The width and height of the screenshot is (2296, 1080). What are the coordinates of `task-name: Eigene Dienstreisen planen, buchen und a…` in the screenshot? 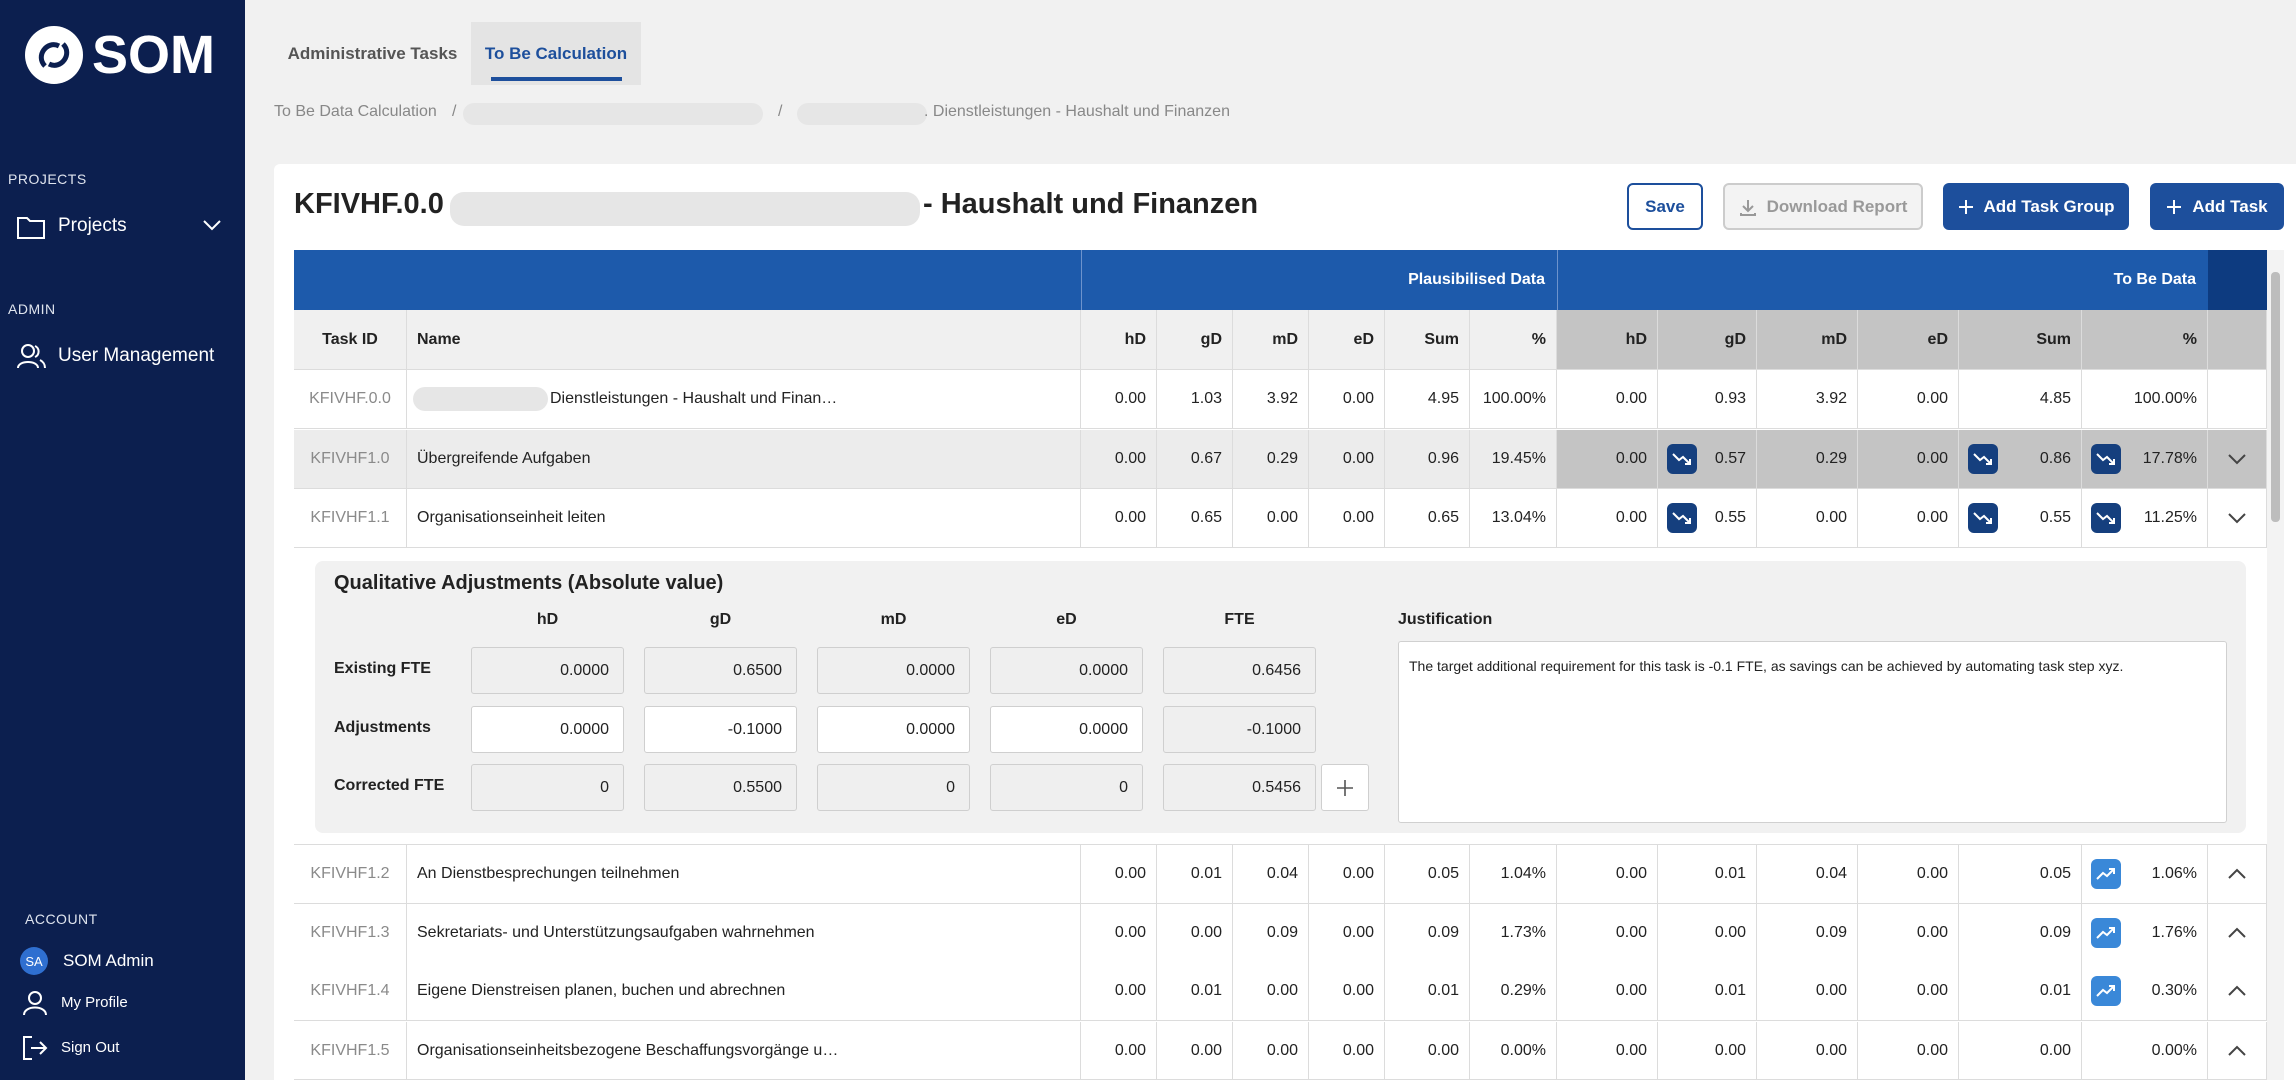 It's located at (744, 991).